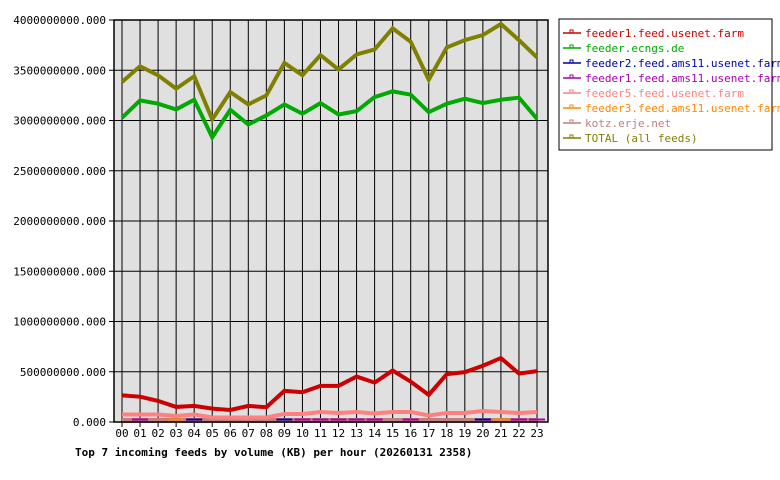 This screenshot has height=480, width=780. What do you see at coordinates (464, 433) in the screenshot?
I see `x-tick-label: 19` at bounding box center [464, 433].